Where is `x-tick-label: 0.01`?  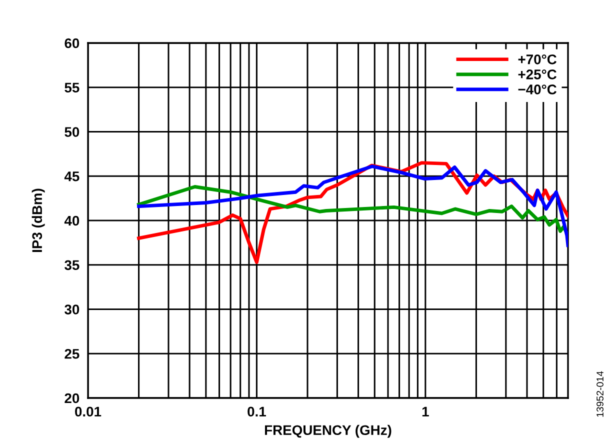 x-tick-label: 0.01 is located at coordinates (88, 411).